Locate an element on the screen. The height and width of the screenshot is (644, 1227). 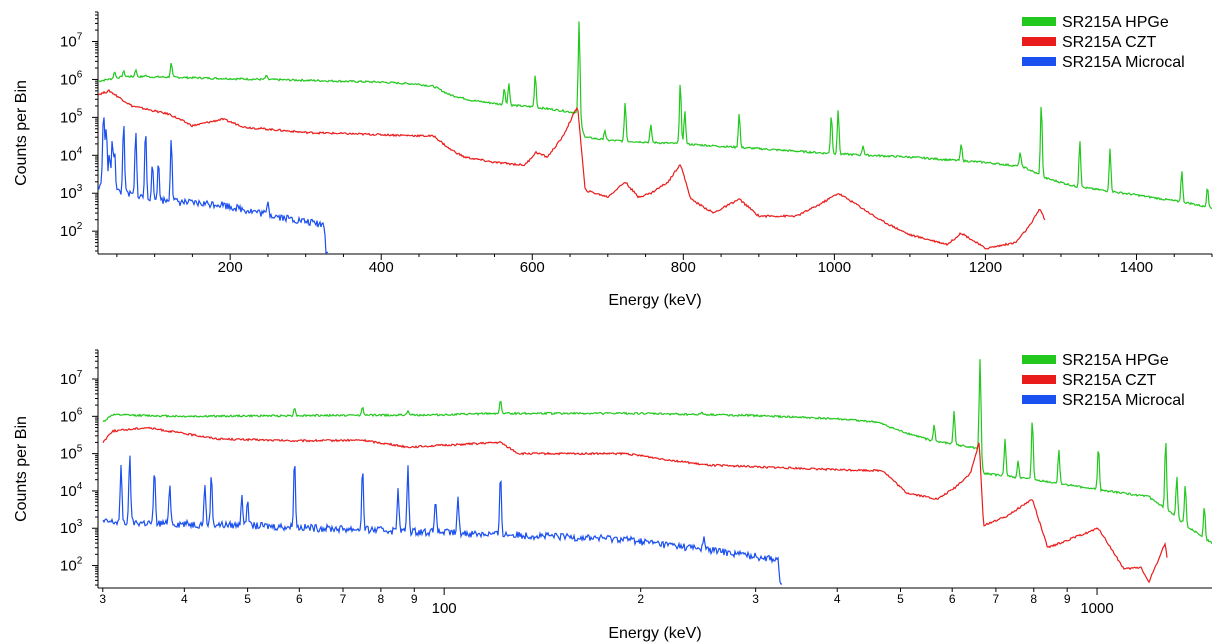
x-tick-label: 200 is located at coordinates (230, 267).